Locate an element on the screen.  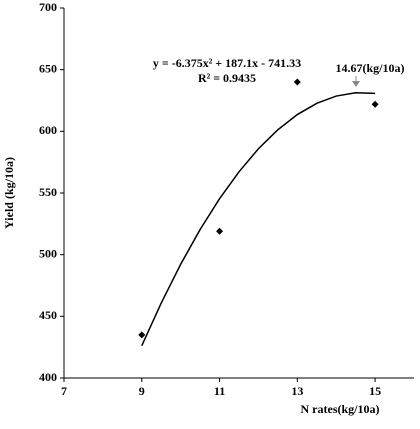
y-tick-label: 700 is located at coordinates (48, 7).